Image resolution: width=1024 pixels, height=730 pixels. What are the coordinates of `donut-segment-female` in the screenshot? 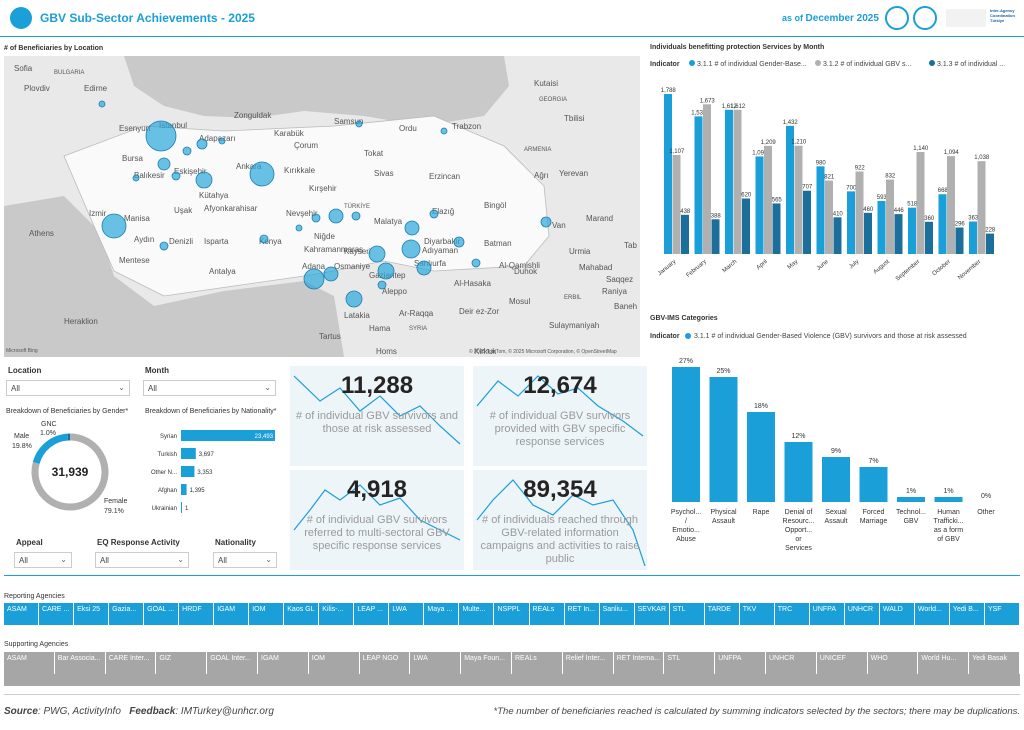 It's located at (70, 472).